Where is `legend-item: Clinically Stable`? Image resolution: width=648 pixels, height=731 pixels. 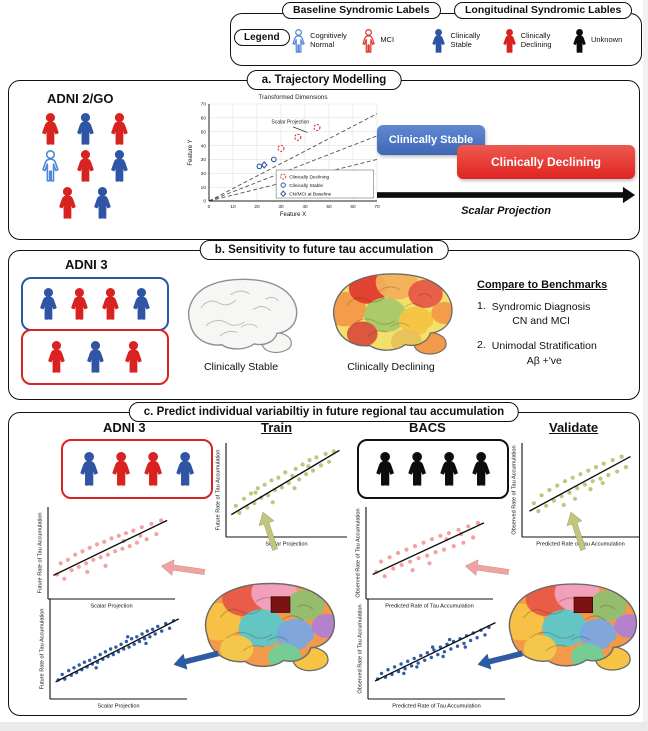
legend-item: Clinically Stable is located at coordinates (463, 40).